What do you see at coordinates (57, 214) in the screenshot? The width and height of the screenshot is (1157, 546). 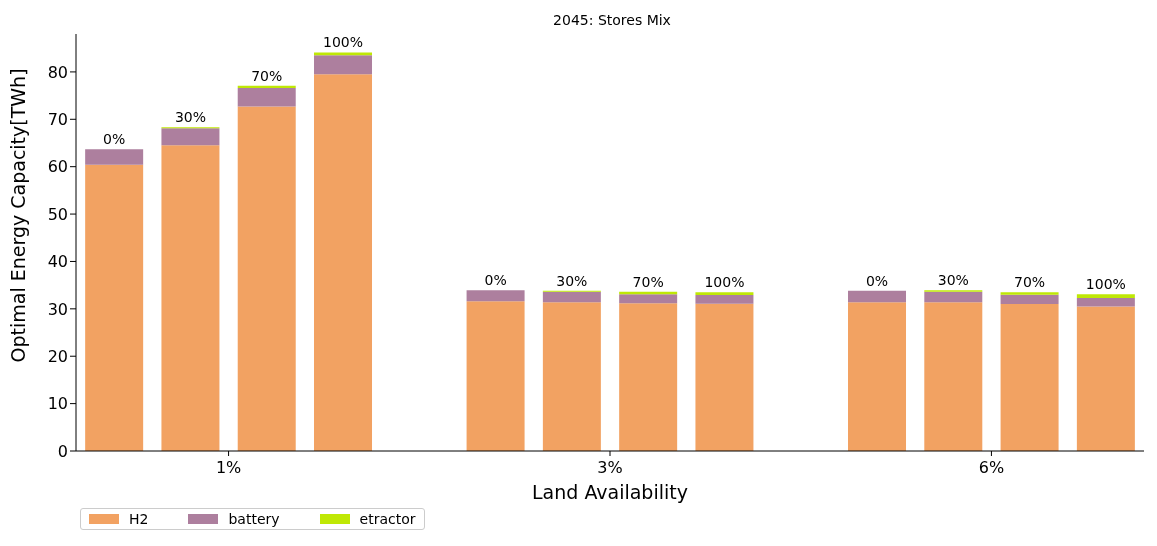 I see `y-tick-label: 50` at bounding box center [57, 214].